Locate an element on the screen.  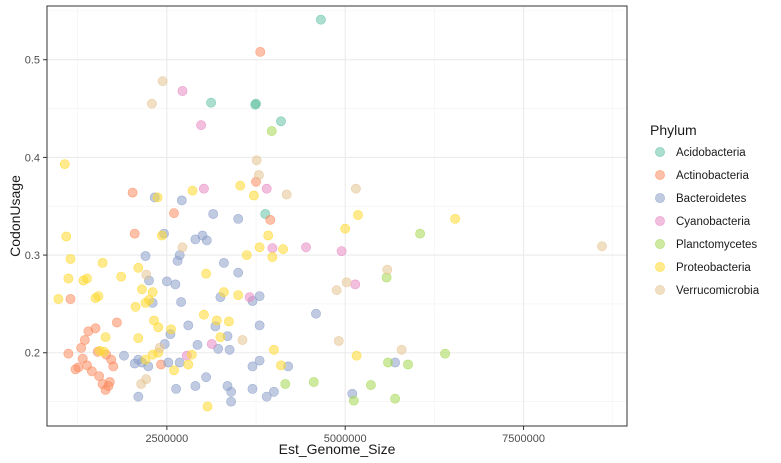
legend-key-proteobacteria is located at coordinates (660, 267).